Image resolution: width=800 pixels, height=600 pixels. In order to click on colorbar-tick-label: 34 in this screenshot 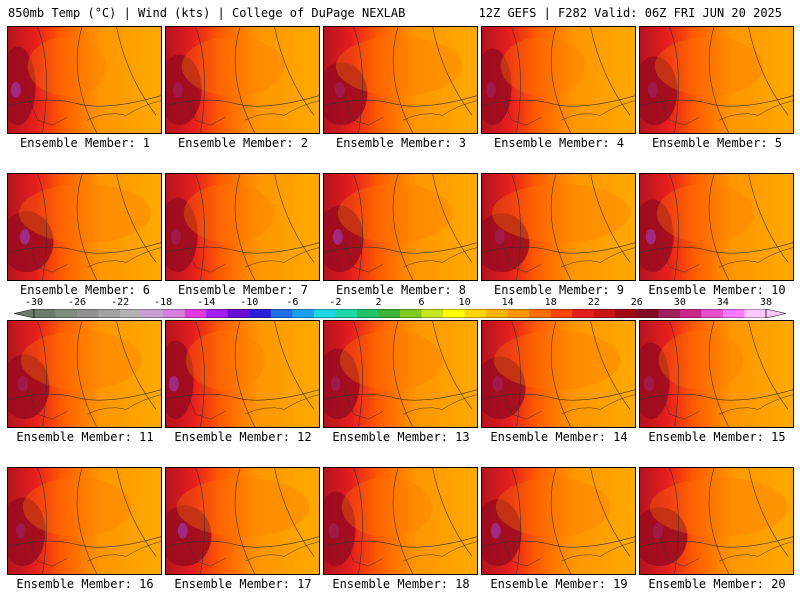, I will do `click(722, 302)`.